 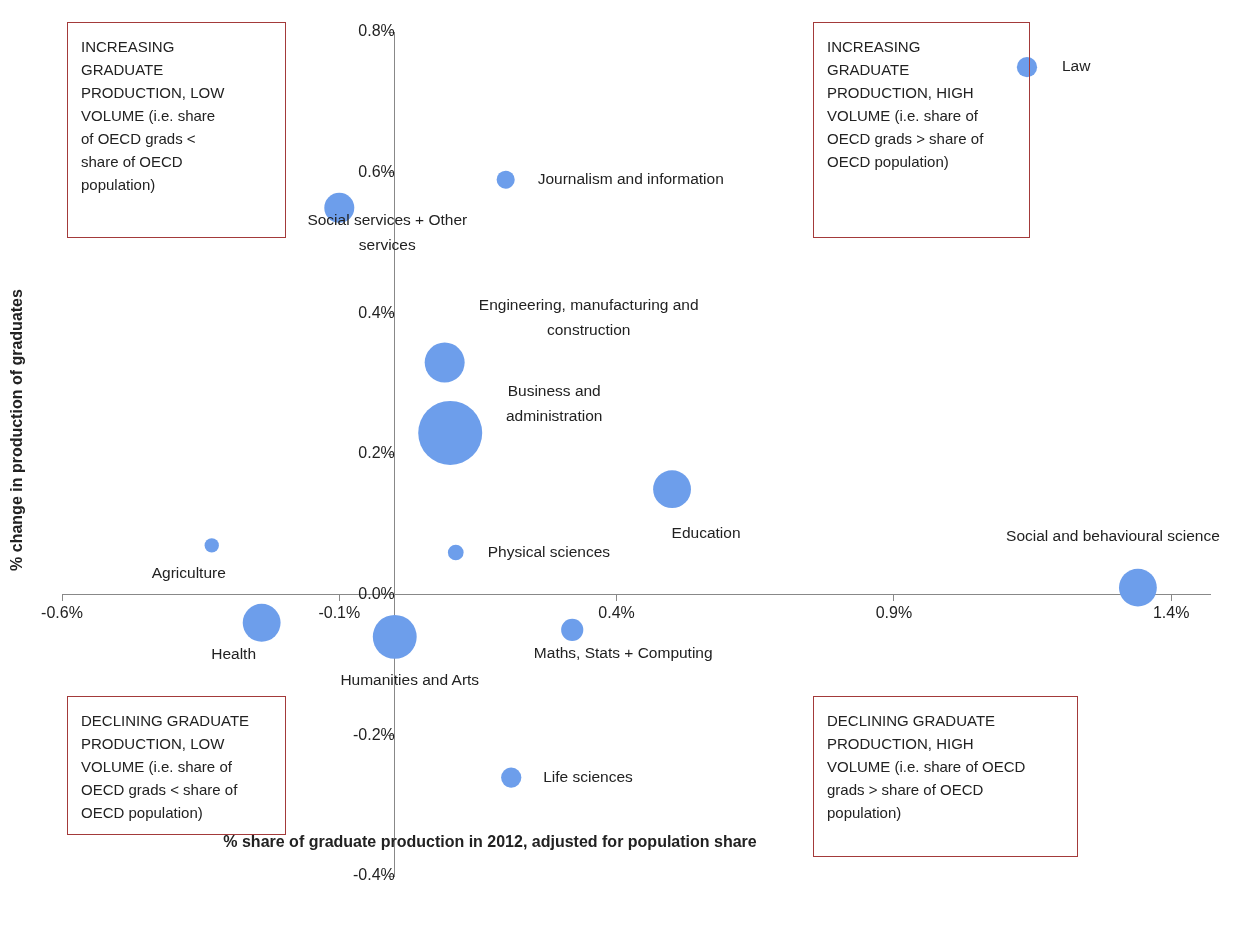 What do you see at coordinates (176, 765) in the screenshot?
I see `annotation: DECLINING GRADUATE PRODUCTION, LOW VOLUME (i.e. share of OECD grads < share of OECD population)` at bounding box center [176, 765].